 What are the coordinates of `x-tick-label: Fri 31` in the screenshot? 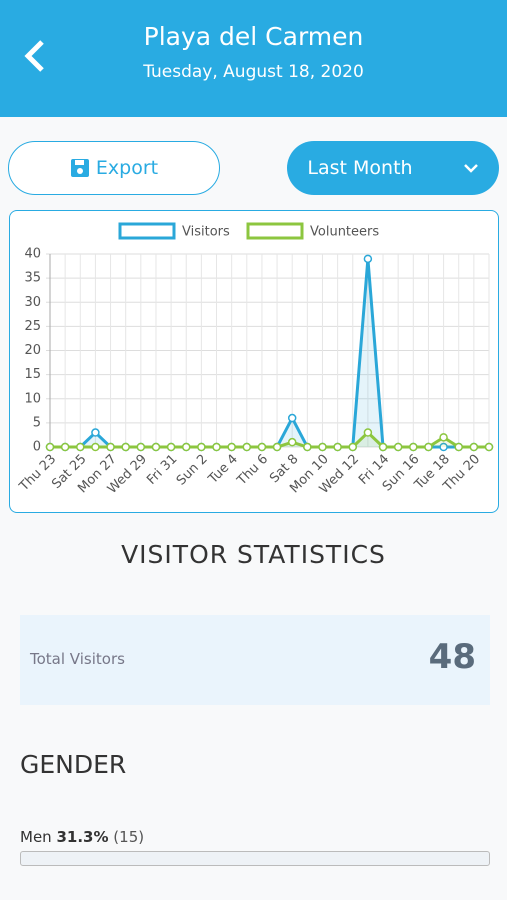 It's located at (162, 470).